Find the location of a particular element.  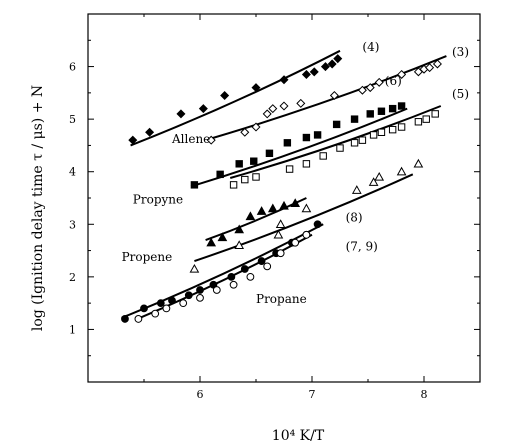

series-annotation: Propane is located at coordinates (281, 299).